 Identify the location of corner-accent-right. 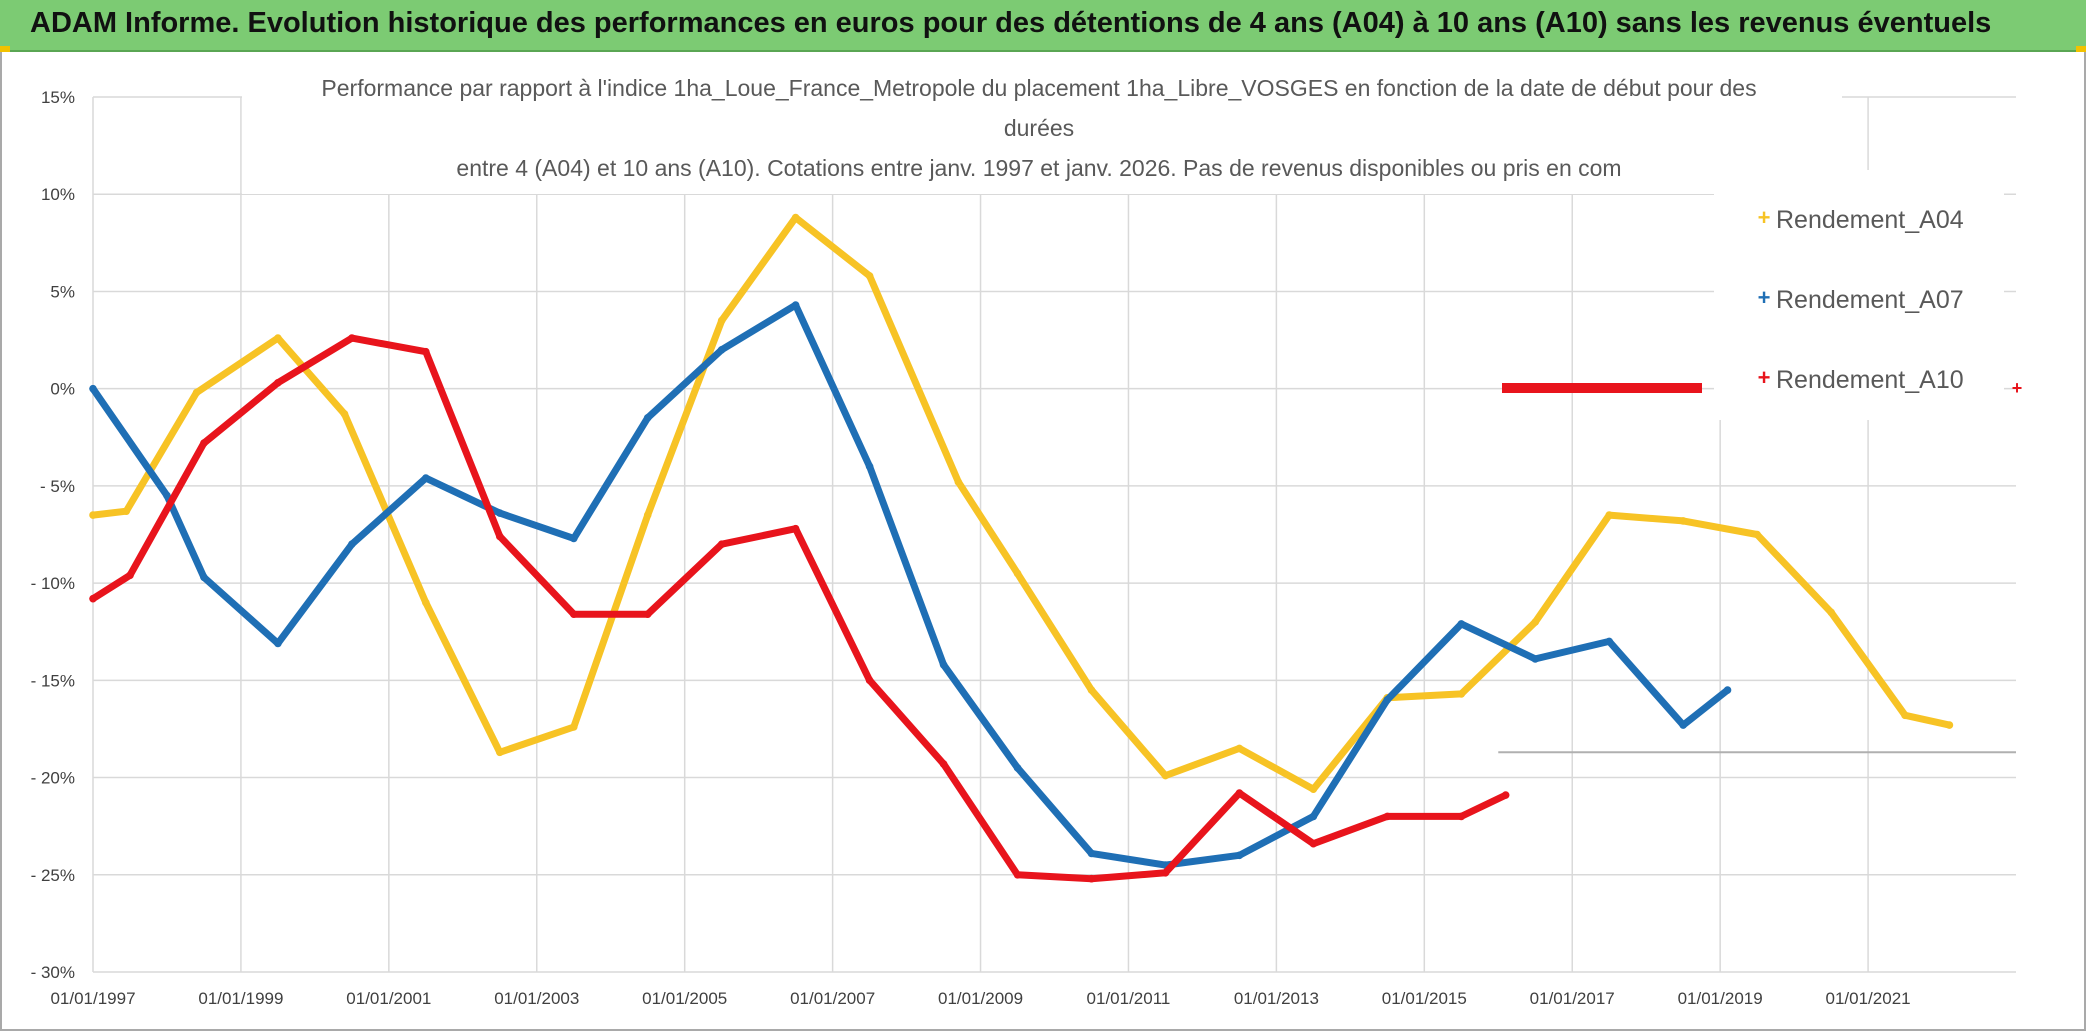
(2081, 49).